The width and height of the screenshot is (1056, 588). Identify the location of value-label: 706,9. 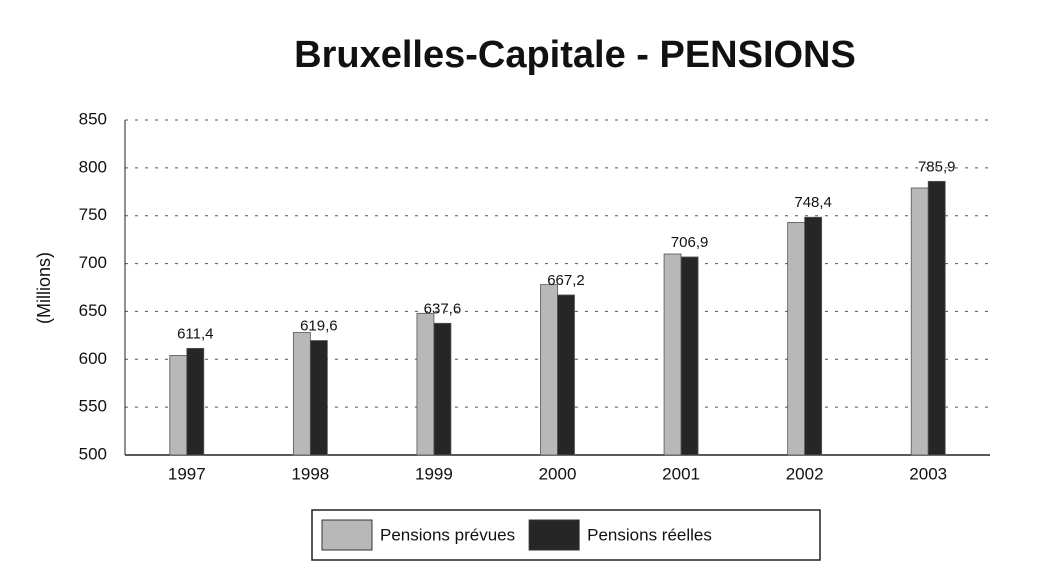
(690, 242).